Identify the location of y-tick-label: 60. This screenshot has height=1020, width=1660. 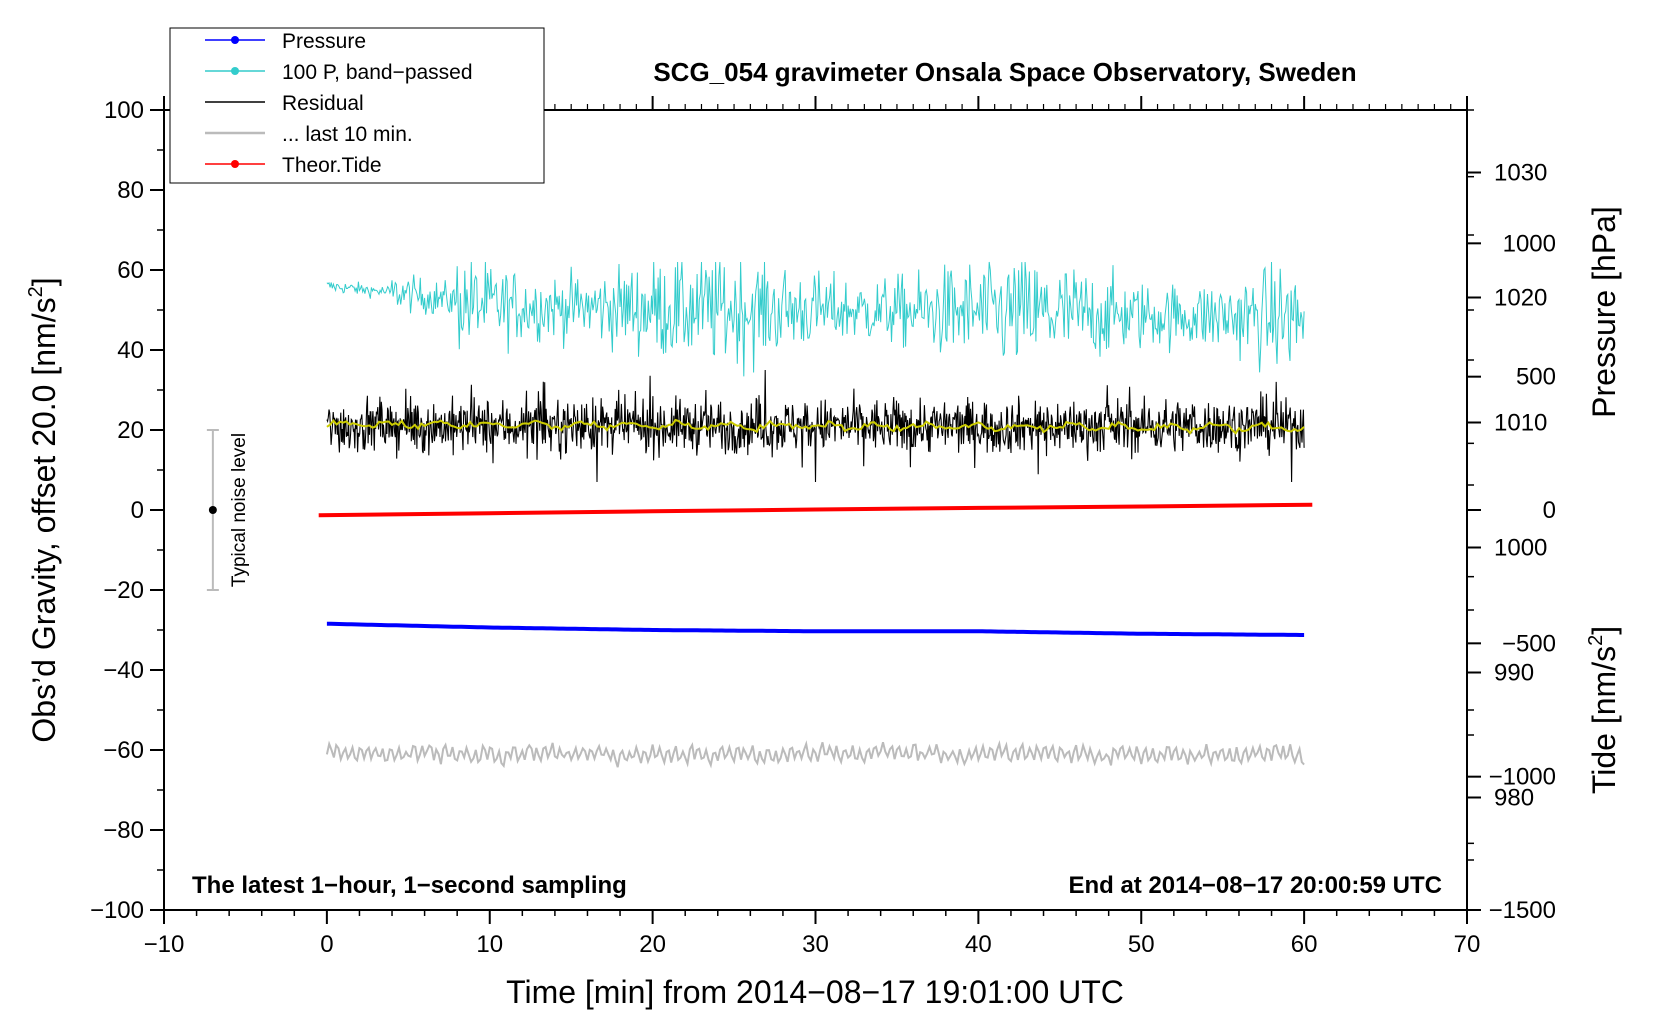
(130, 270).